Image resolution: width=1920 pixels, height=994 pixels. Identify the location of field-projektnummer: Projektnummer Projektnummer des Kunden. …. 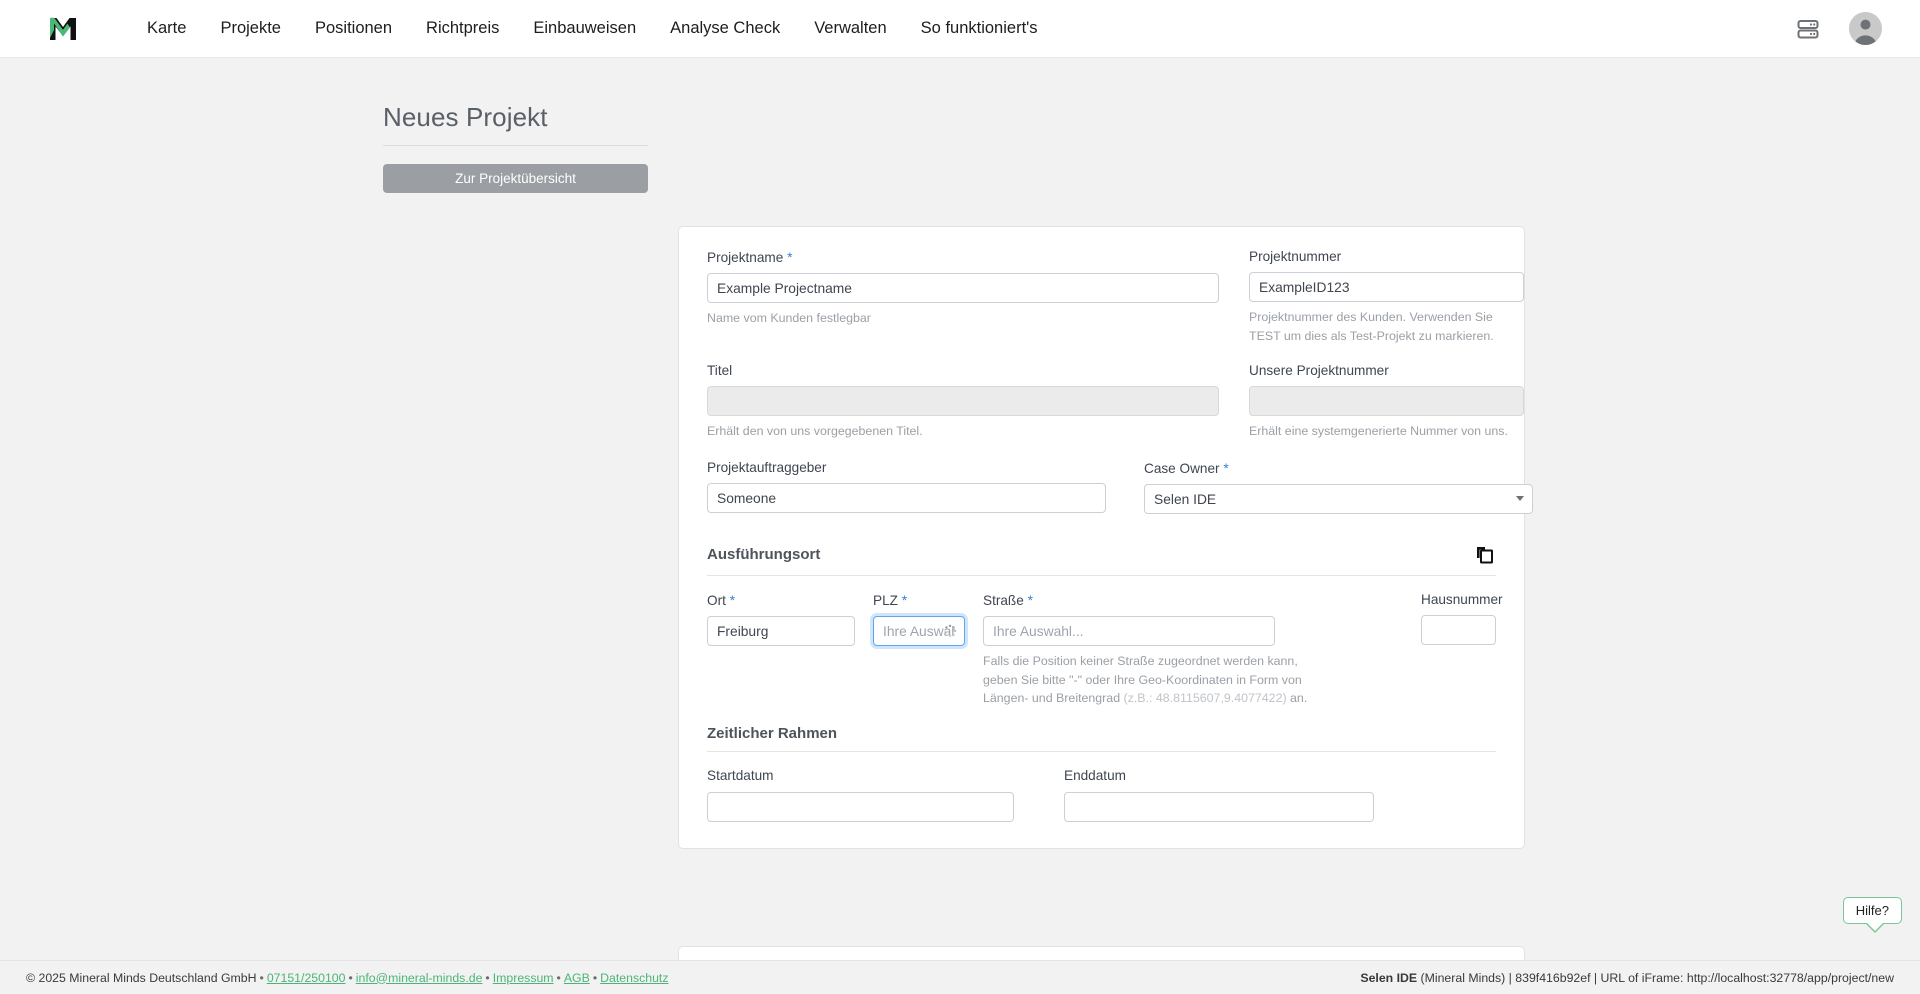
(1386, 297).